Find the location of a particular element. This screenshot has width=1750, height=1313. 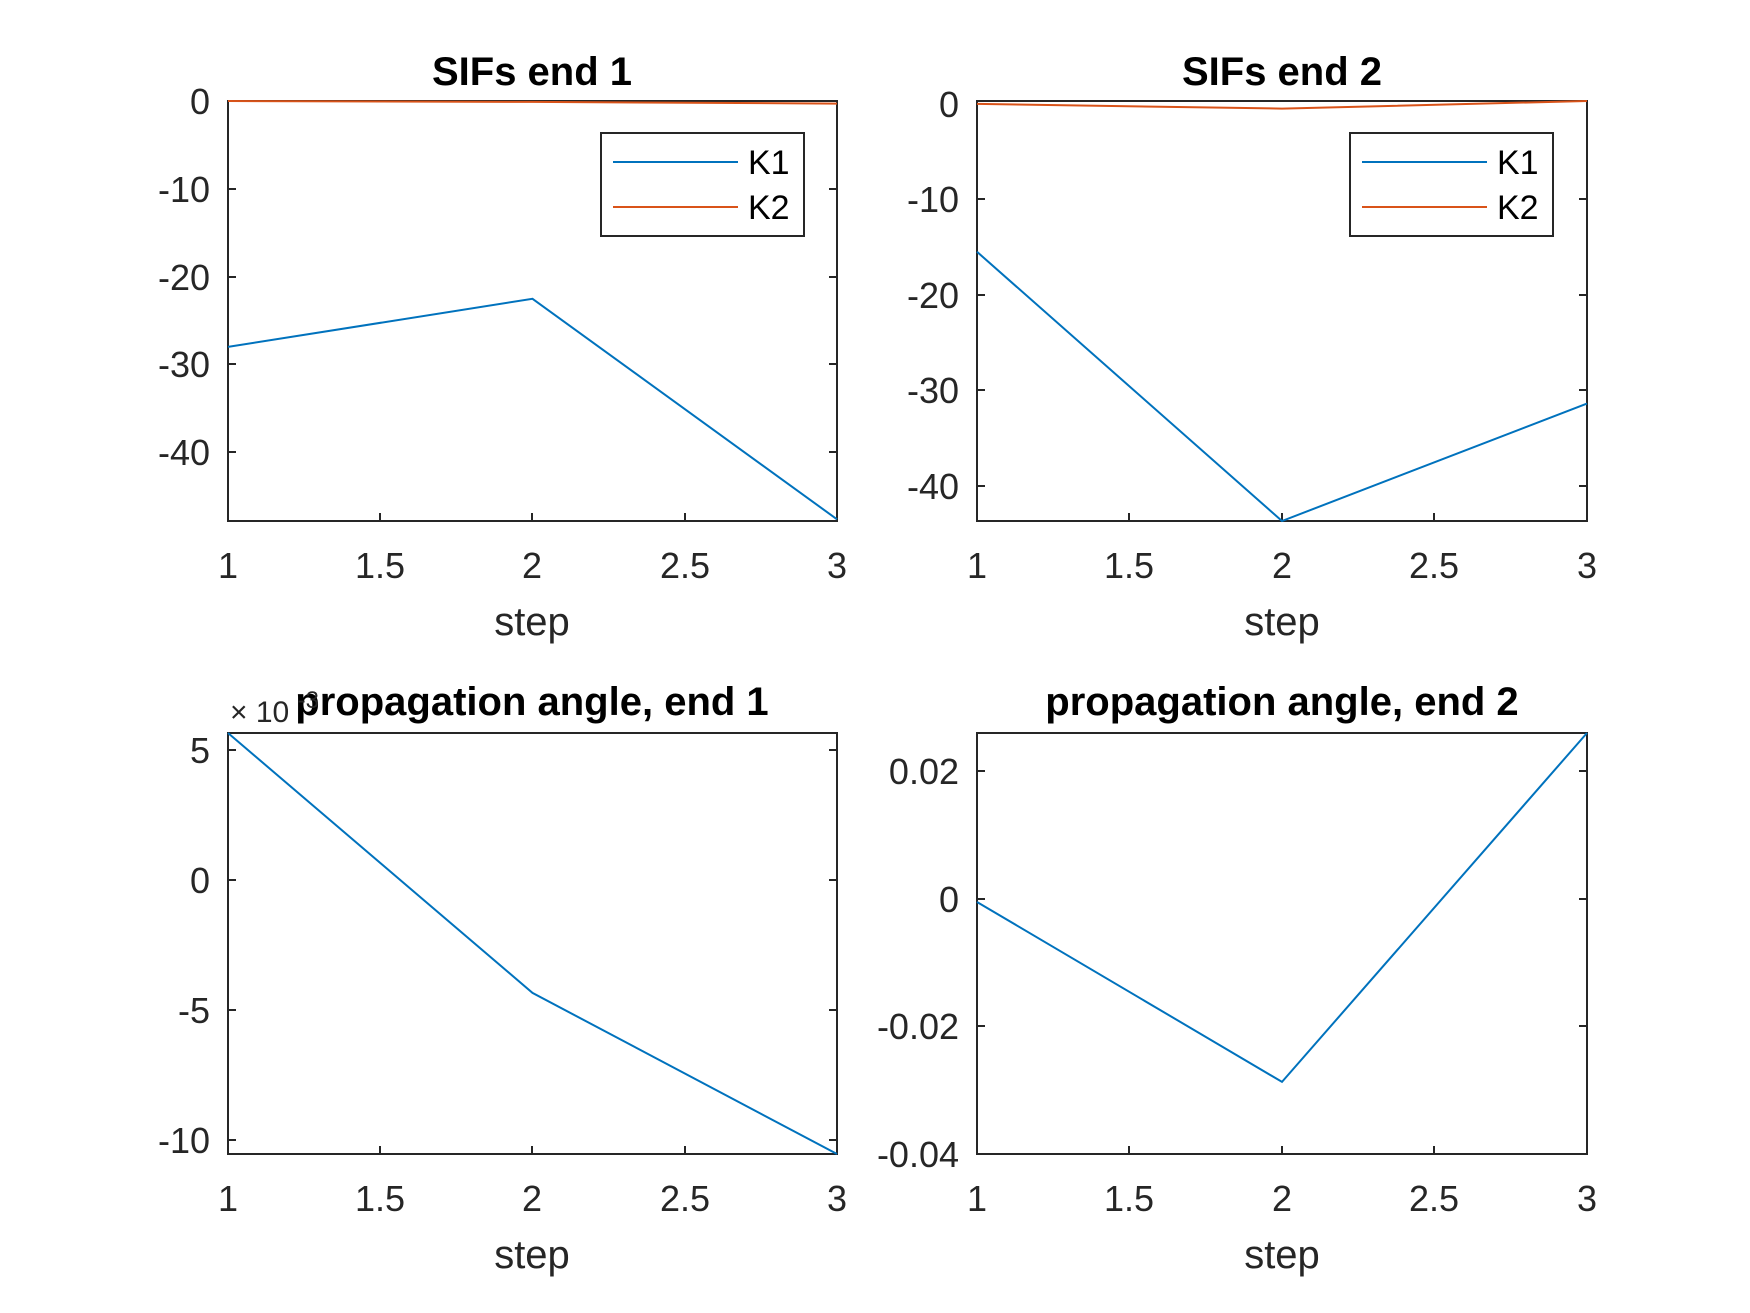

y-axis-multiplier-base: × 10 is located at coordinates (259, 712).